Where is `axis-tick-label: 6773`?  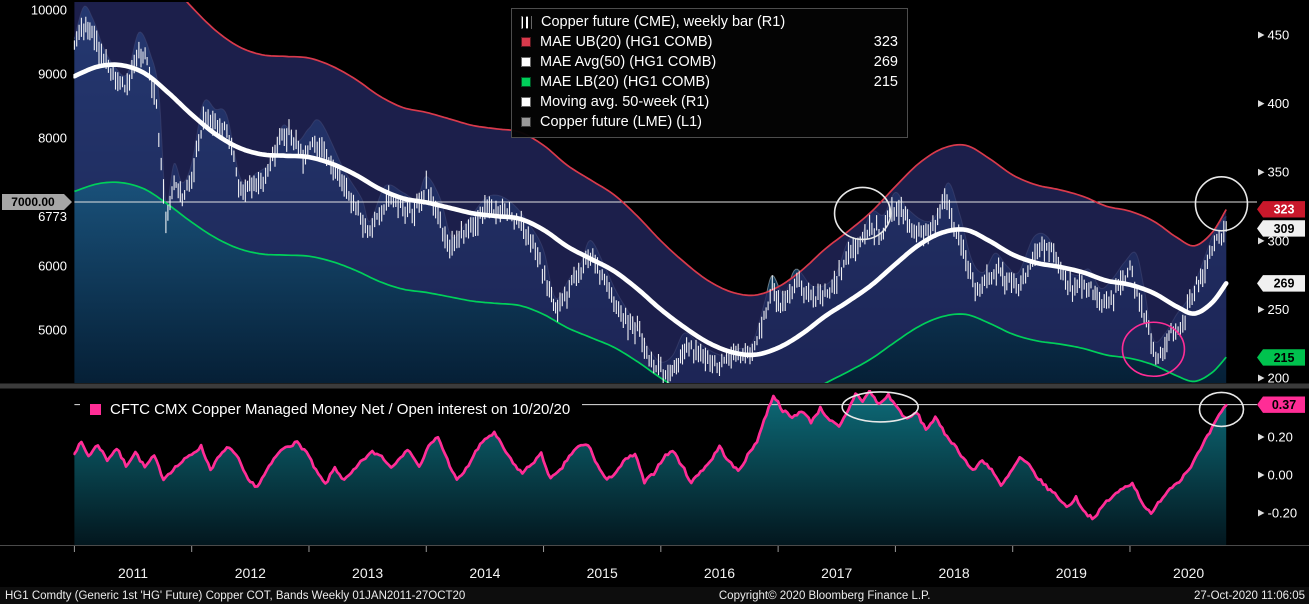
axis-tick-label: 6773 is located at coordinates (52, 216).